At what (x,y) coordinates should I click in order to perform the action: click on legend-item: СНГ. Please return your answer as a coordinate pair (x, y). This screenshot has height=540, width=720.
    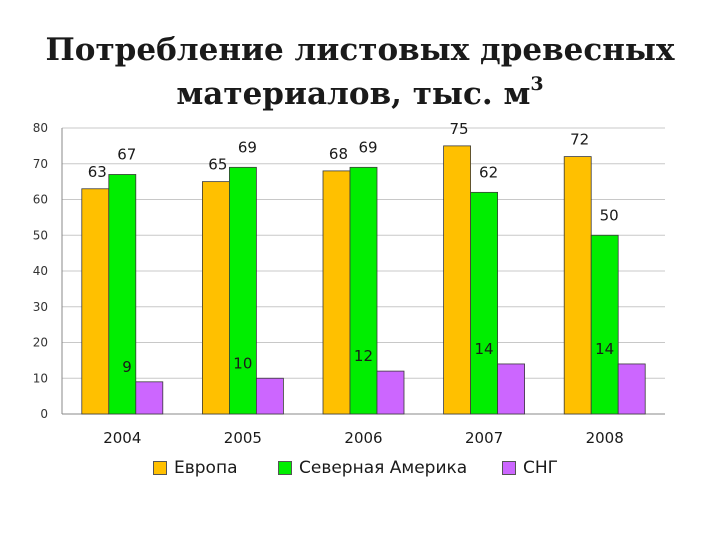
    Looking at the image, I should click on (530, 468).